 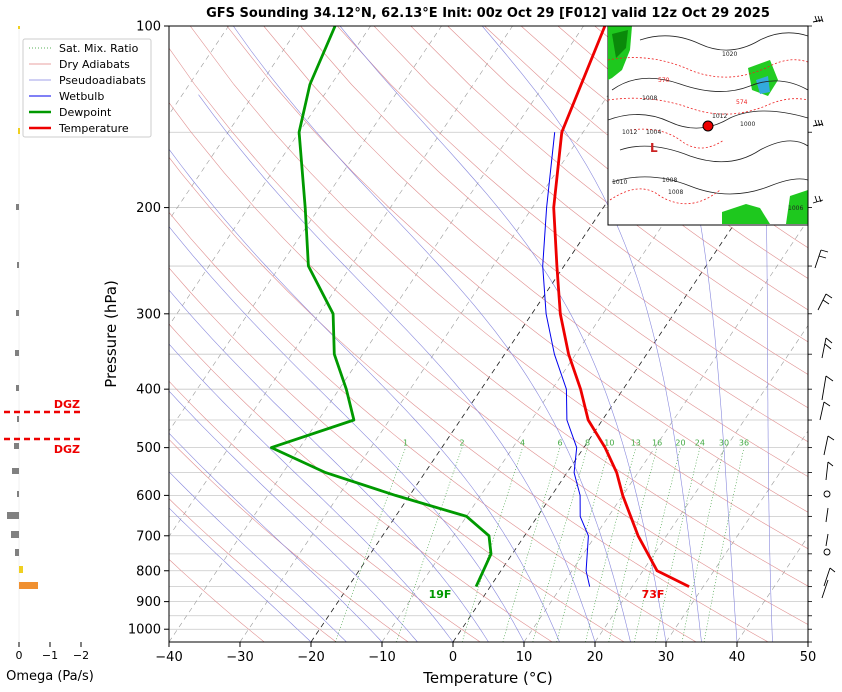 What do you see at coordinates (747, 124) in the screenshot?
I see `pressure-label: 1000` at bounding box center [747, 124].